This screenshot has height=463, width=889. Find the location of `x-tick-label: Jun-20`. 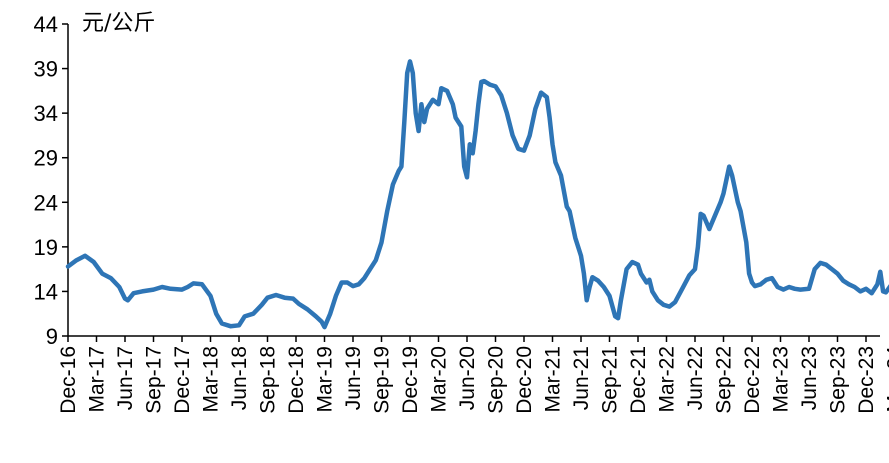

x-tick-label: Jun-20 is located at coordinates (467, 378).